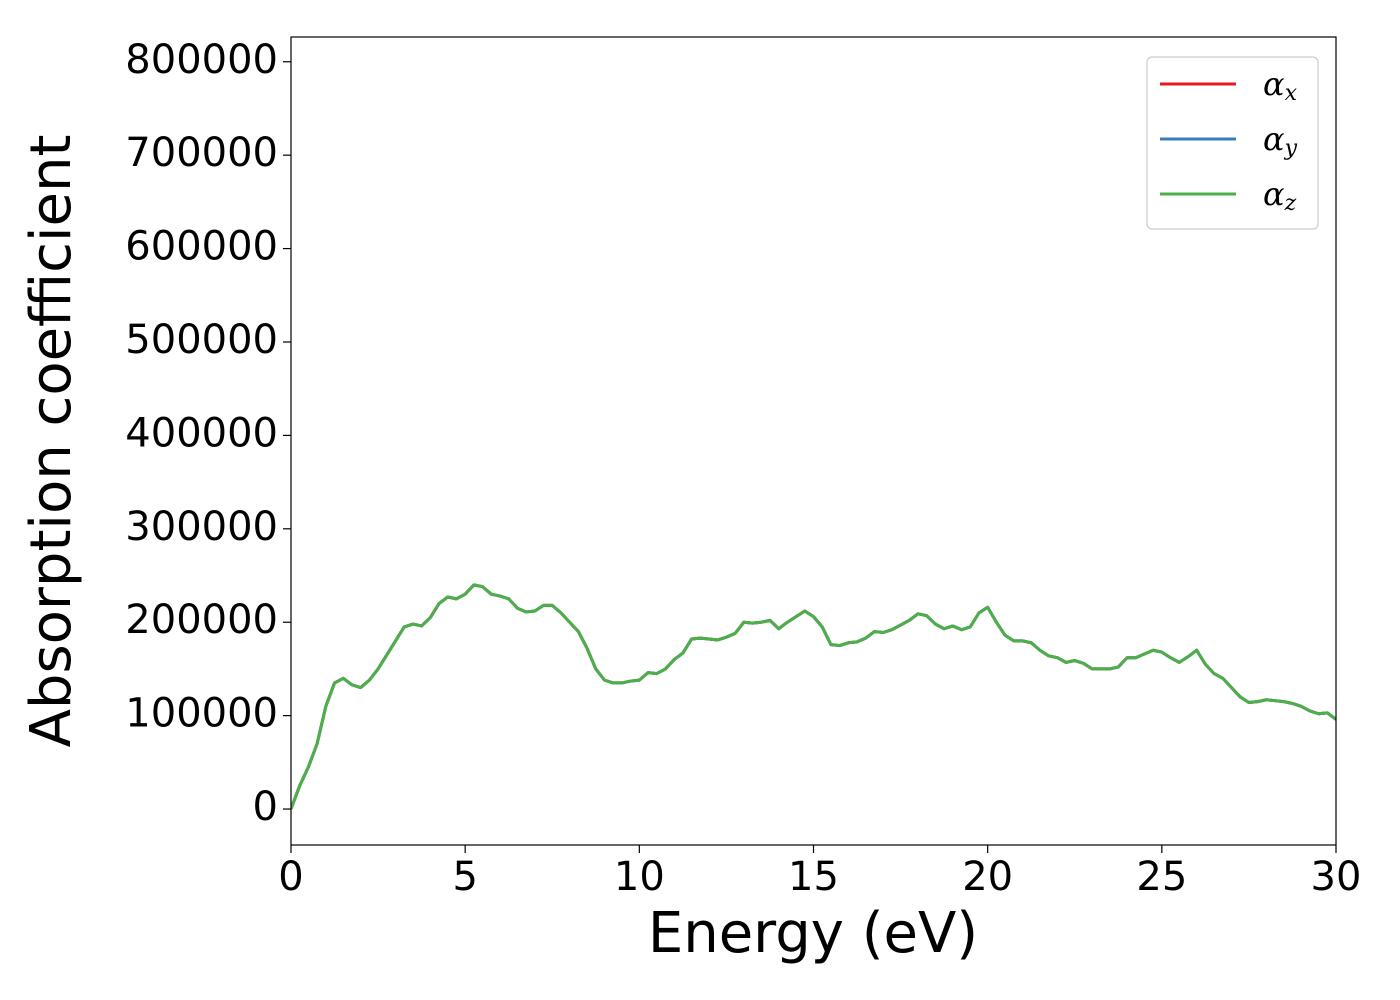 This screenshot has height=1000, width=1400. Describe the element at coordinates (813, 933) in the screenshot. I see `x-axis-label: Energy (eV)` at that location.